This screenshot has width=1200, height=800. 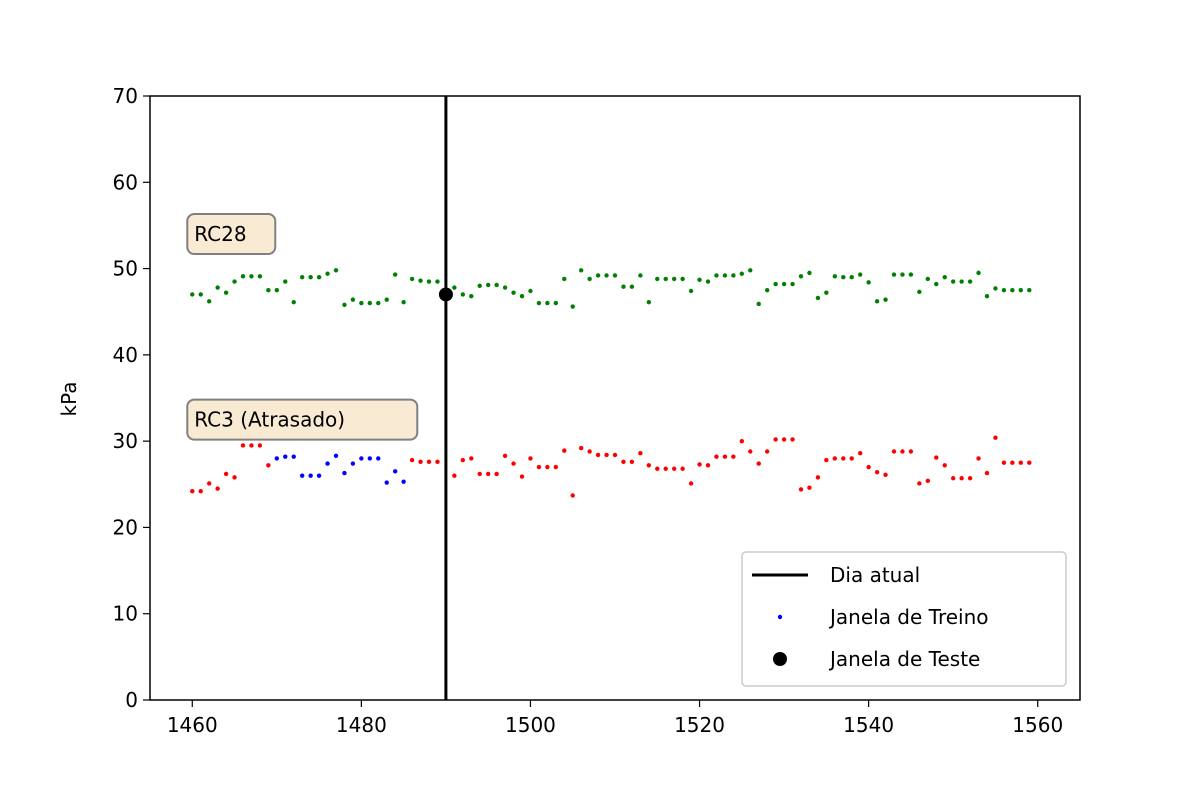 I want to click on y-tick-label: 30, so click(x=125, y=441).